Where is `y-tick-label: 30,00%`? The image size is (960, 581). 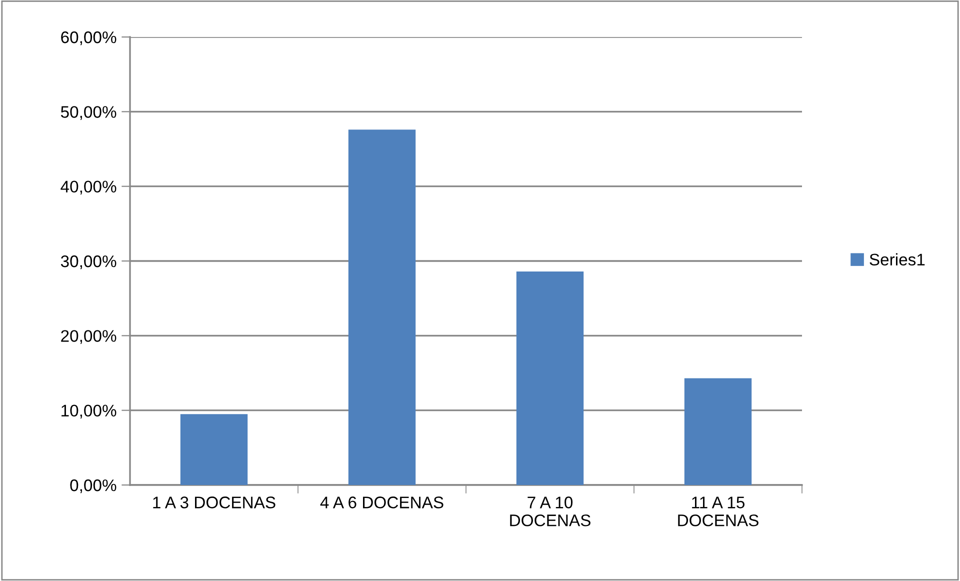 y-tick-label: 30,00% is located at coordinates (88, 262).